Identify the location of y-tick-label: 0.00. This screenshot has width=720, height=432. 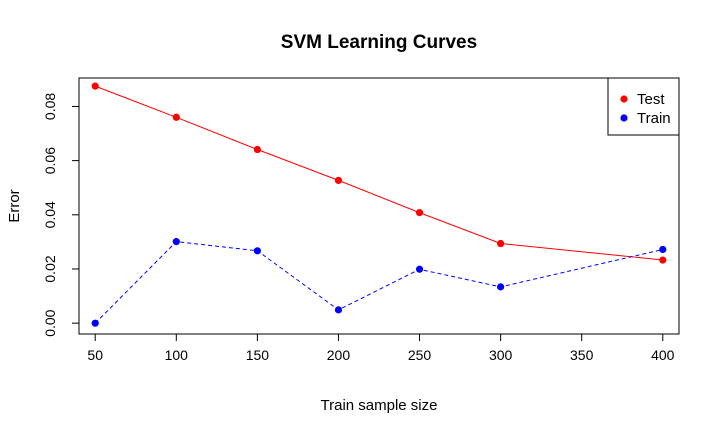
(50, 322).